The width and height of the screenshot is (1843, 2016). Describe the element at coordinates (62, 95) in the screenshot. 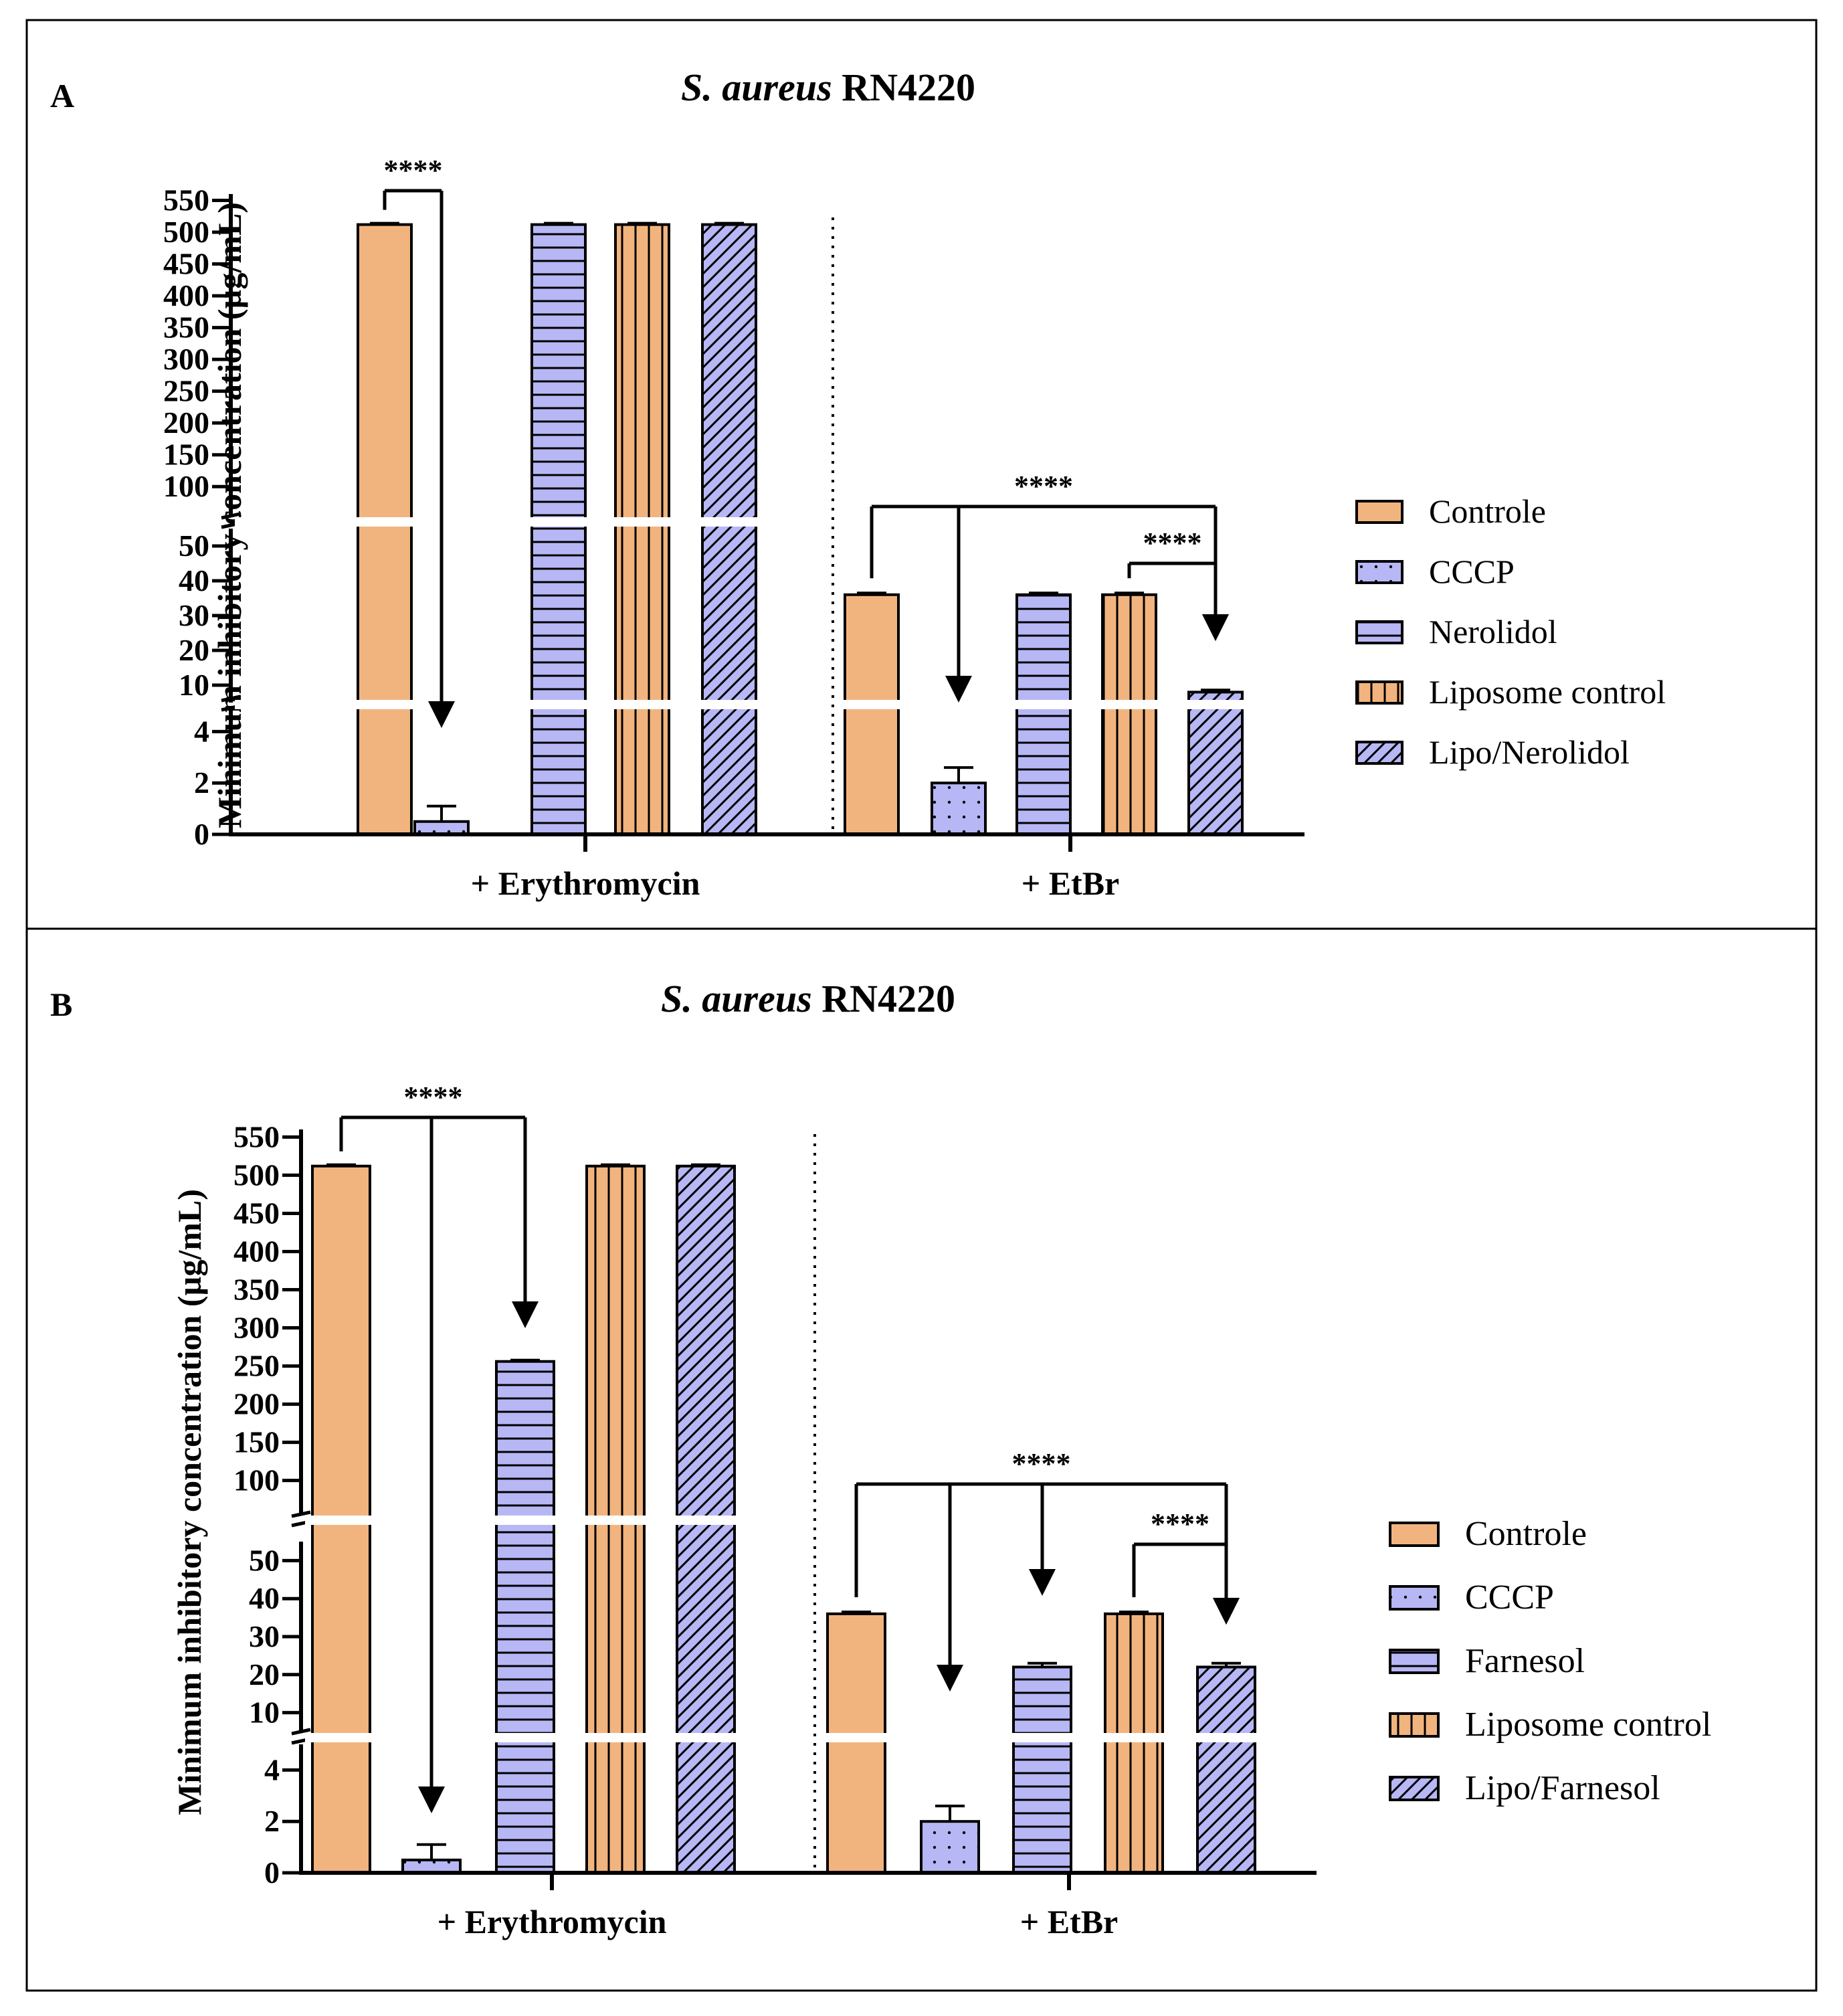

I see `panel-label: A` at that location.